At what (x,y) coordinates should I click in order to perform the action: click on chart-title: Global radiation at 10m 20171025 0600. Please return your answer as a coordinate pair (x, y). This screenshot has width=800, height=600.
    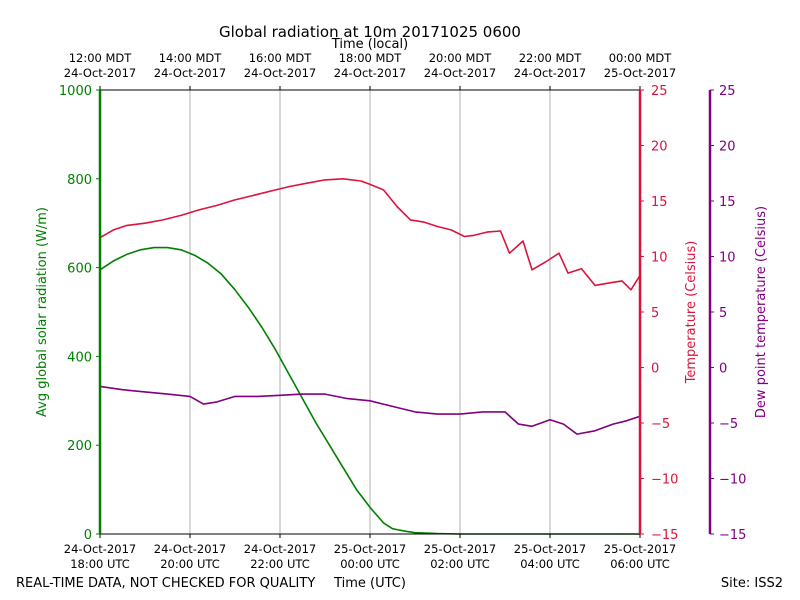
    Looking at the image, I should click on (370, 32).